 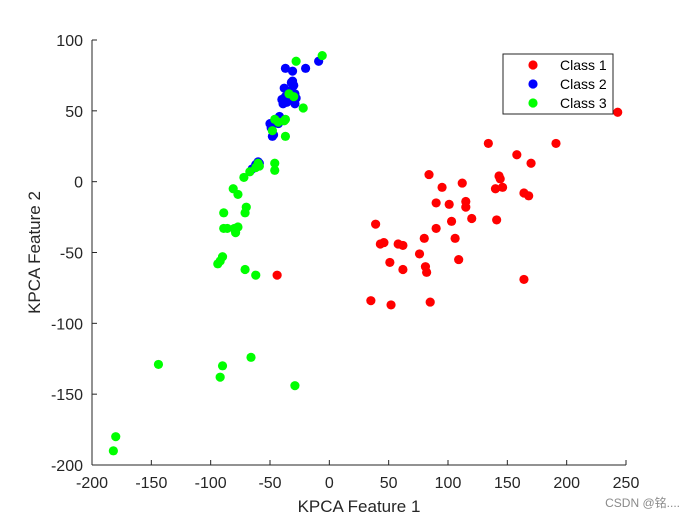 What do you see at coordinates (583, 65) in the screenshot?
I see `legend-label: Class 1` at bounding box center [583, 65].